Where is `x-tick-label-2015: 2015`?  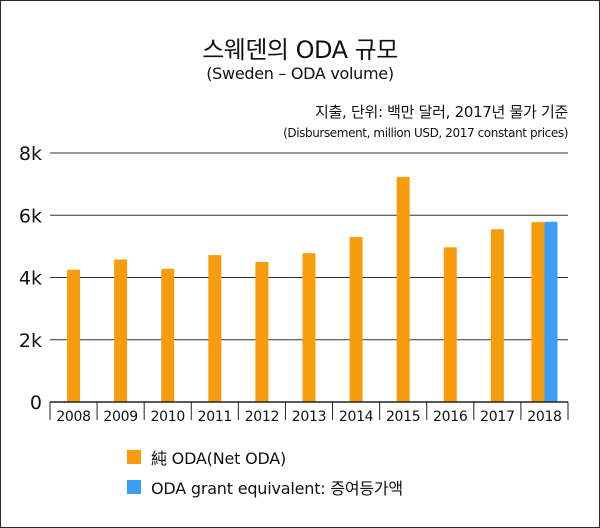 x-tick-label-2015: 2015 is located at coordinates (403, 417).